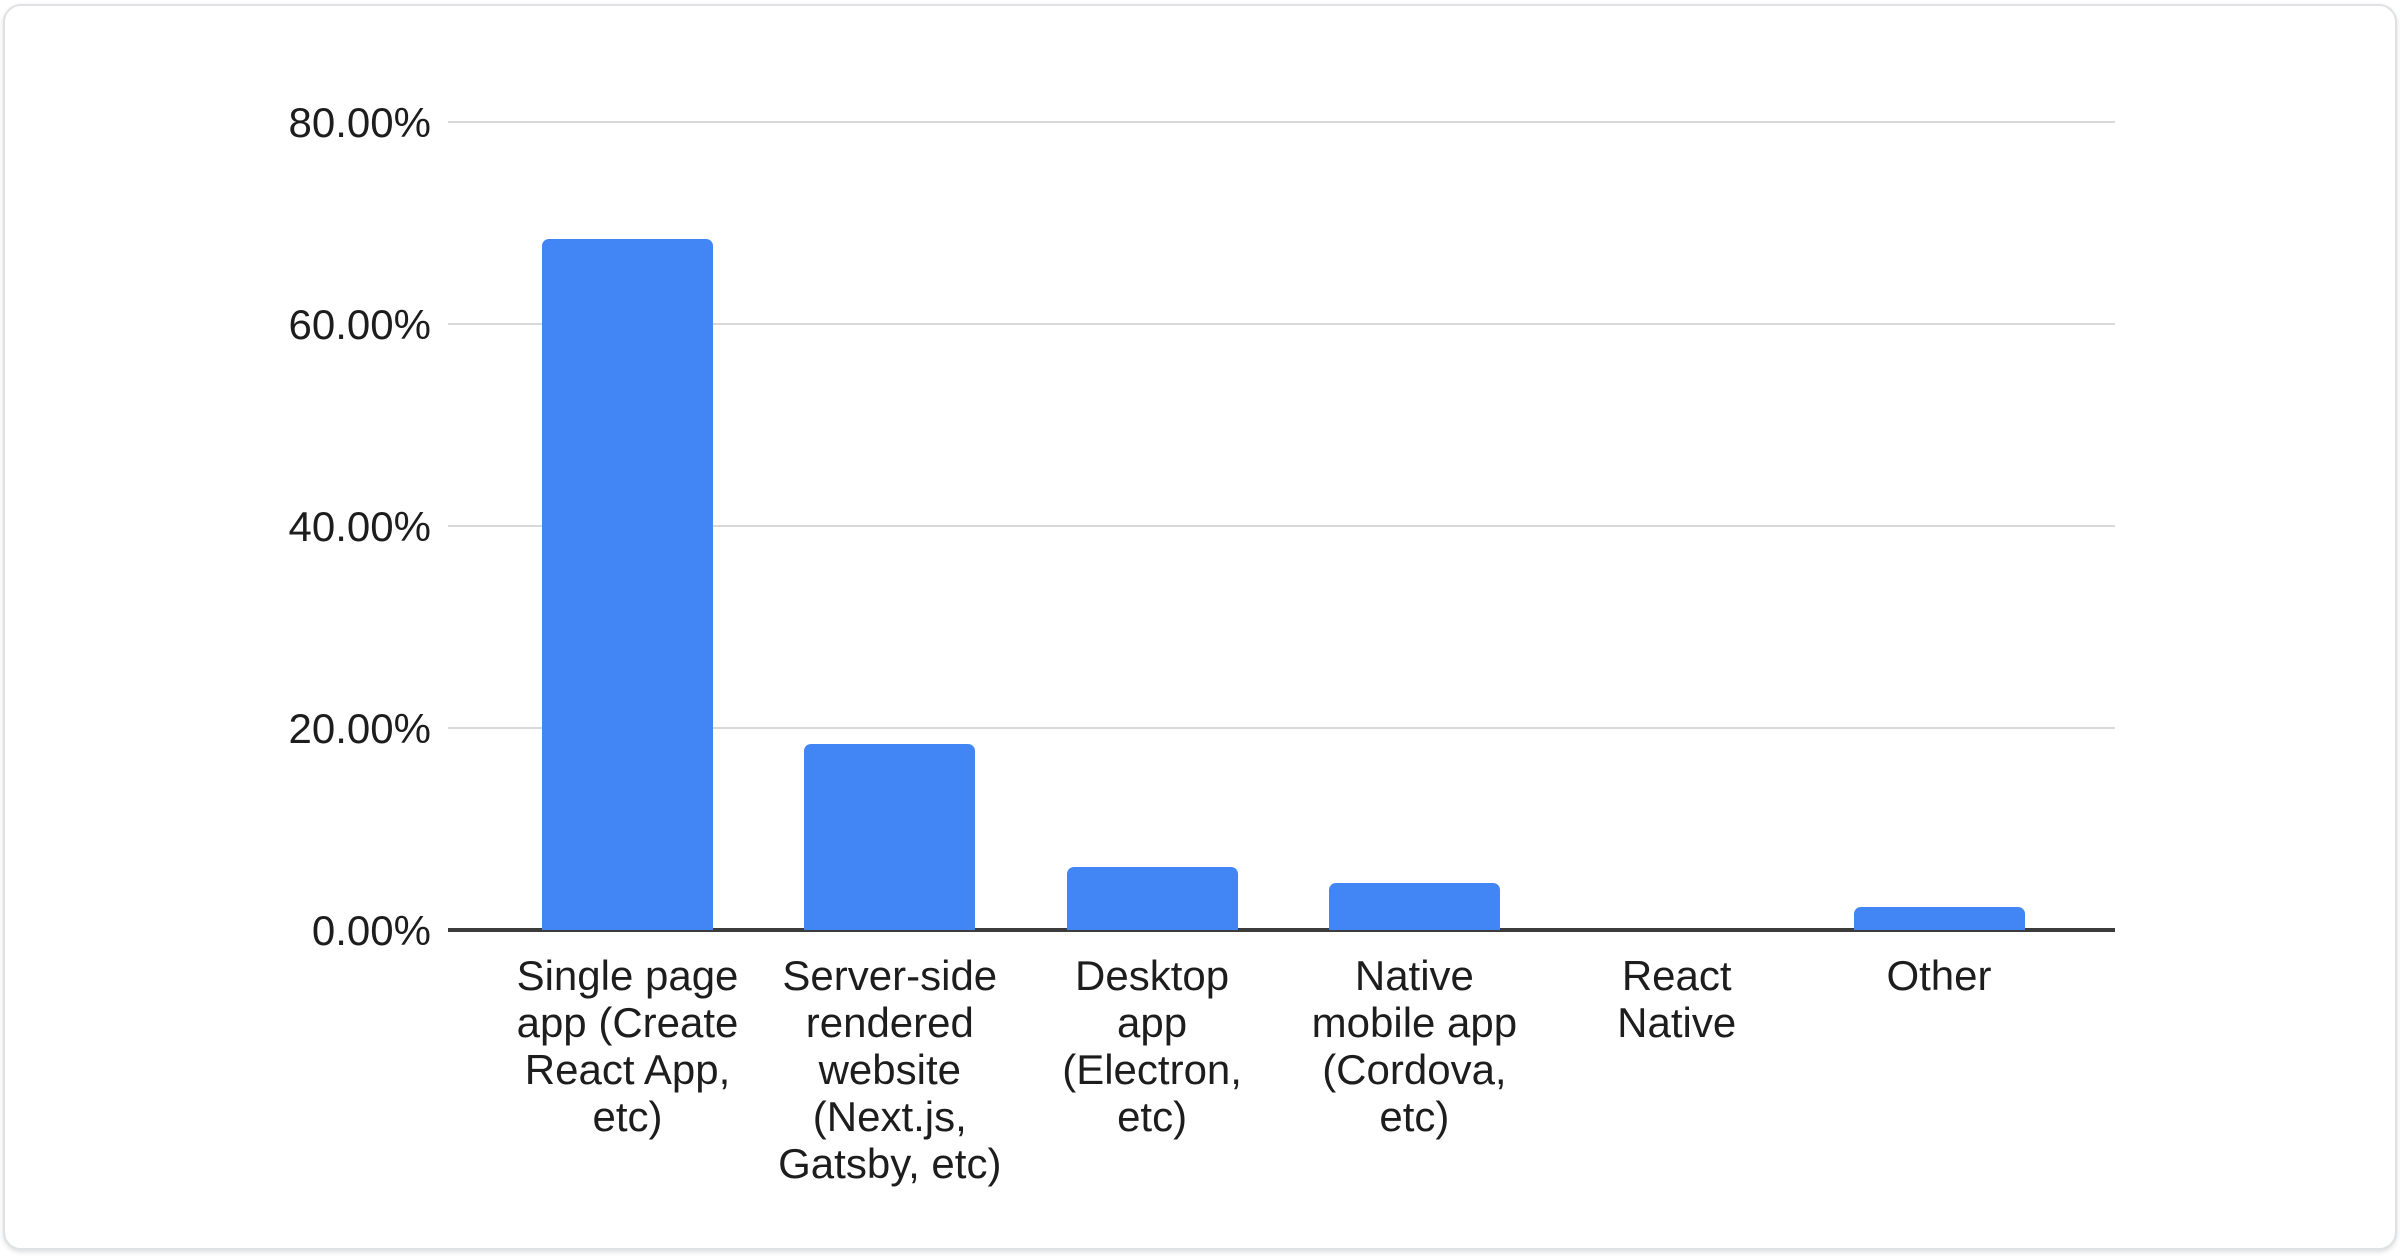 Image resolution: width=2400 pixels, height=1256 pixels. I want to click on y-axis-label: 40.00%, so click(359, 526).